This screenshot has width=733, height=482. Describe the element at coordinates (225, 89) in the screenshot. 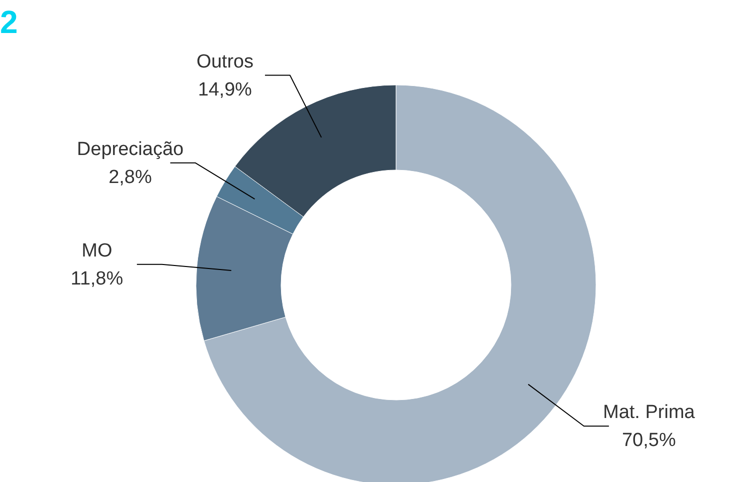

I see `data-label: 14,9%` at that location.